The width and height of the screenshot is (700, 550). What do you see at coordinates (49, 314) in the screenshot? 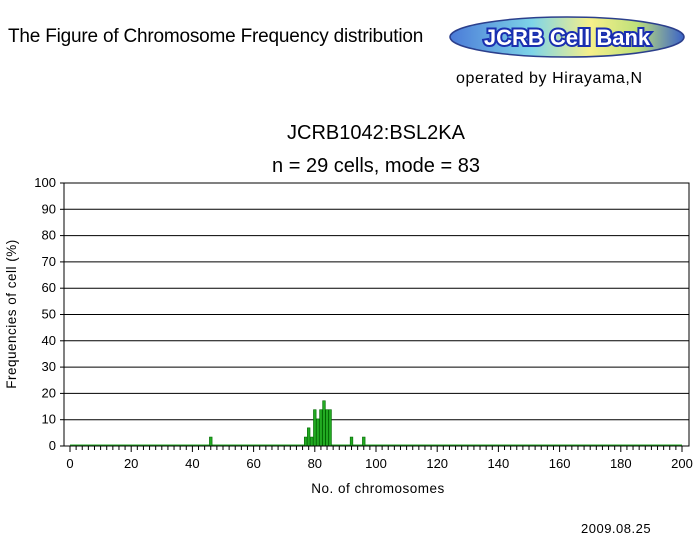
I see `y-tick-label: 50` at bounding box center [49, 314].